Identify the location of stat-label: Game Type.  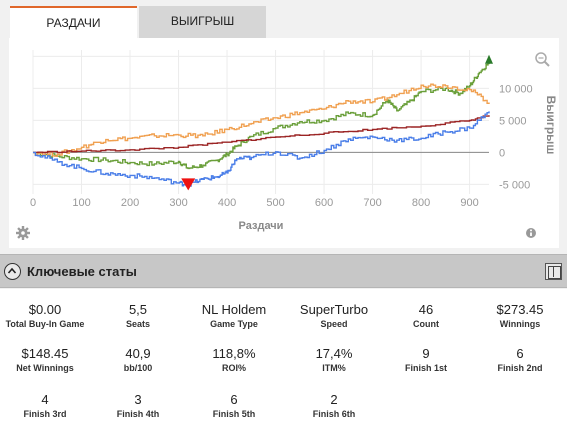
(234, 324).